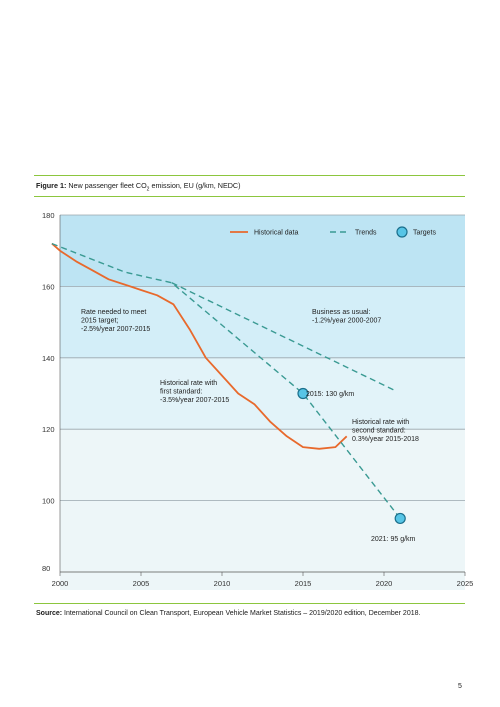 This screenshot has height=707, width=500. What do you see at coordinates (384, 583) in the screenshot?
I see `x-tick-label: 2020` at bounding box center [384, 583].